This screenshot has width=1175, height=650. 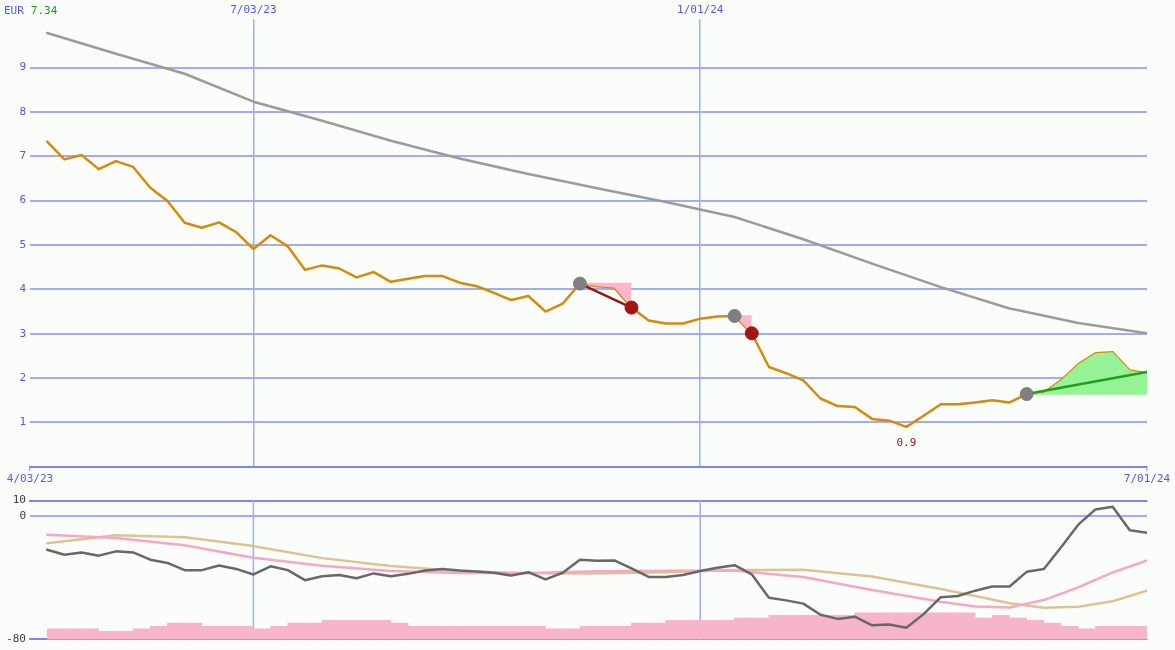 What do you see at coordinates (22, 333) in the screenshot?
I see `y-tick-label: 3` at bounding box center [22, 333].